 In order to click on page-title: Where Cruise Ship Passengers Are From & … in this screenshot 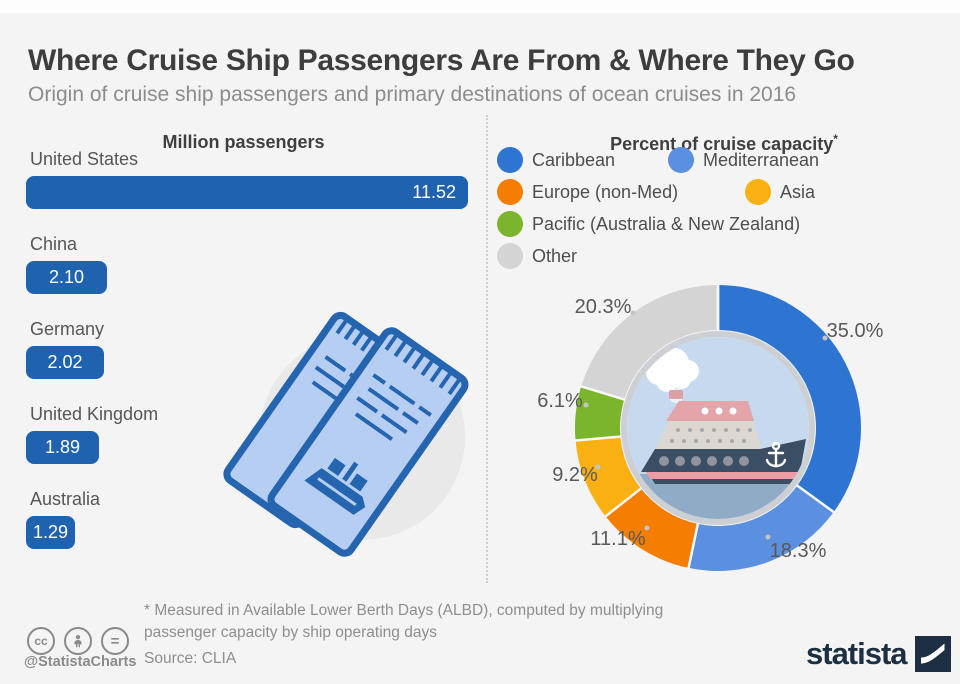, I will do `click(441, 61)`.